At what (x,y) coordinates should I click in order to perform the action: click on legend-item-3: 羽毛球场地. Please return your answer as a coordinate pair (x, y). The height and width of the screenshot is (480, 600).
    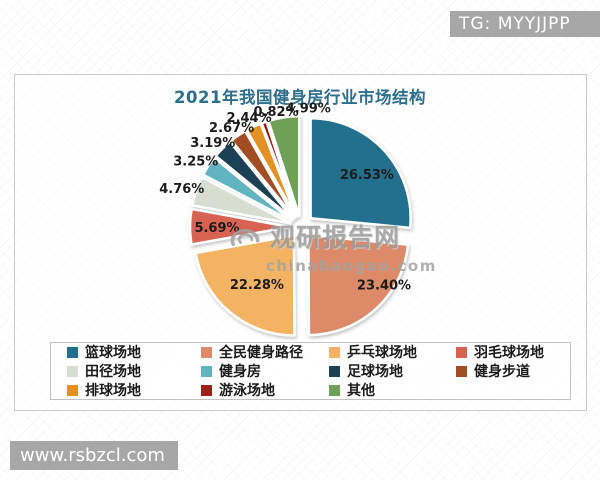
    Looking at the image, I should click on (513, 352).